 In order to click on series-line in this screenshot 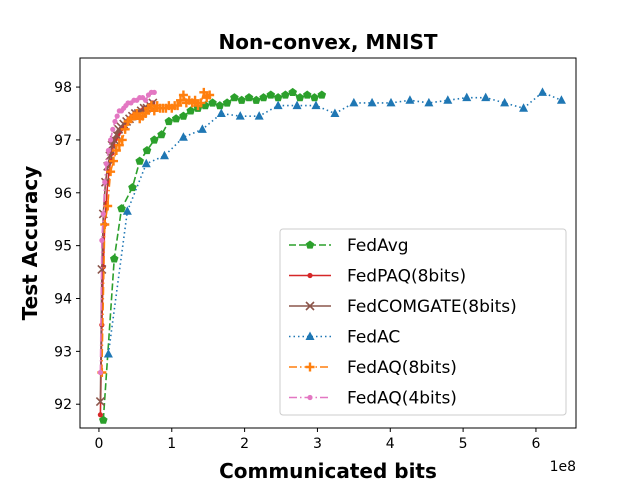, I will do `click(127, 232)`.